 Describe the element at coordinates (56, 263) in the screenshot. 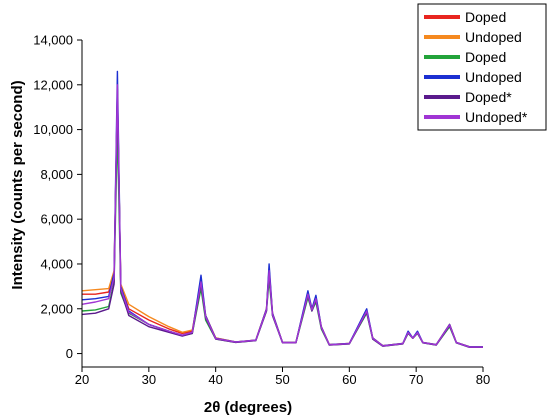

I see `y-tick-label: 4,000` at that location.